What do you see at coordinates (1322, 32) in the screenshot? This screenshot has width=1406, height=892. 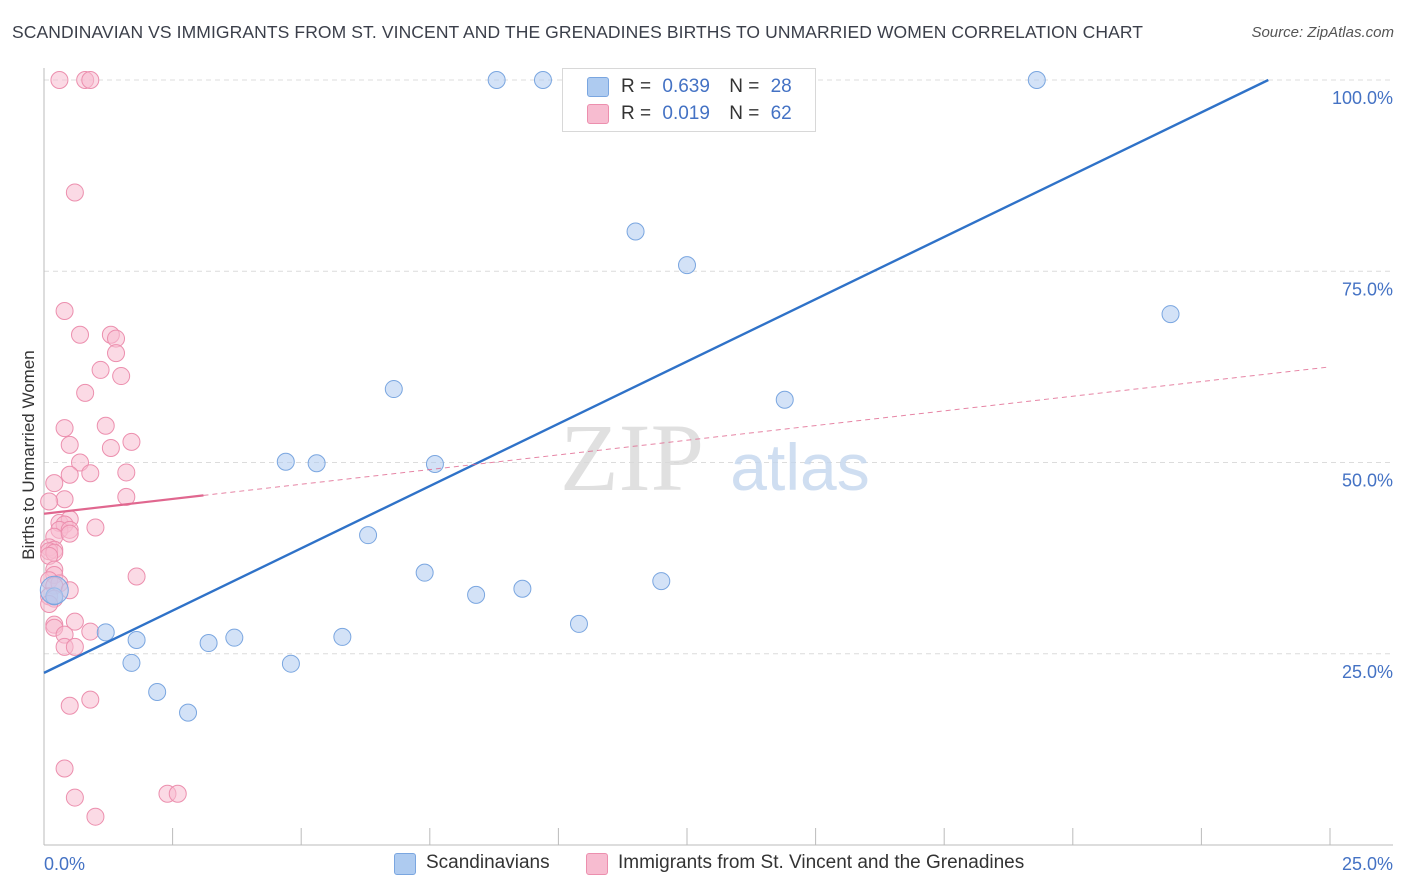 I see `source-credit: Source: ZipAtlas.com` at bounding box center [1322, 32].